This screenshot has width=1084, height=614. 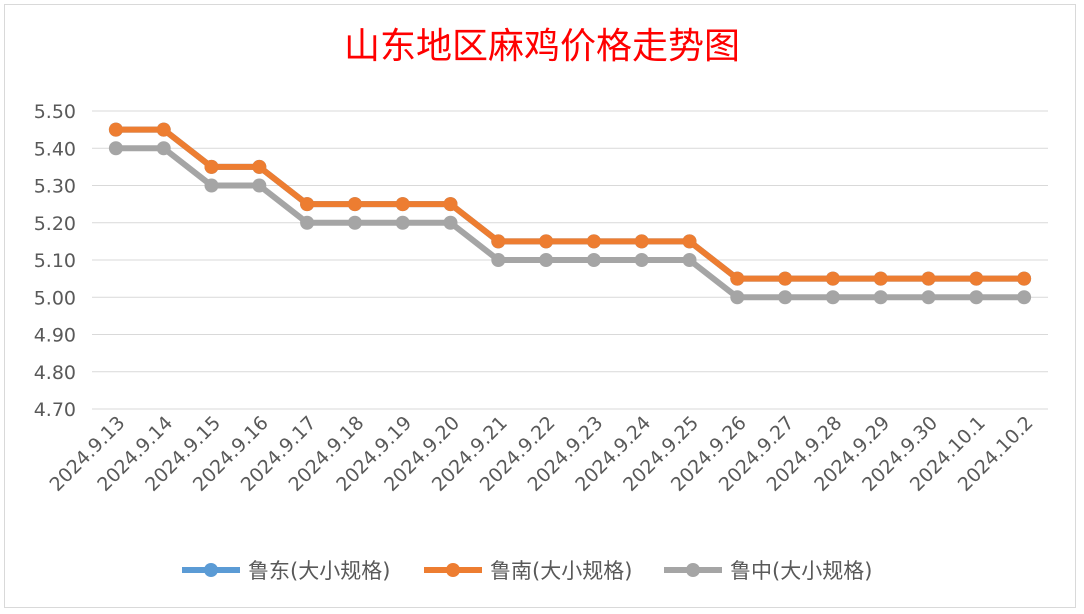 What do you see at coordinates (542, 46) in the screenshot?
I see `chart-title: 山东地区麻鸡价格走势图` at bounding box center [542, 46].